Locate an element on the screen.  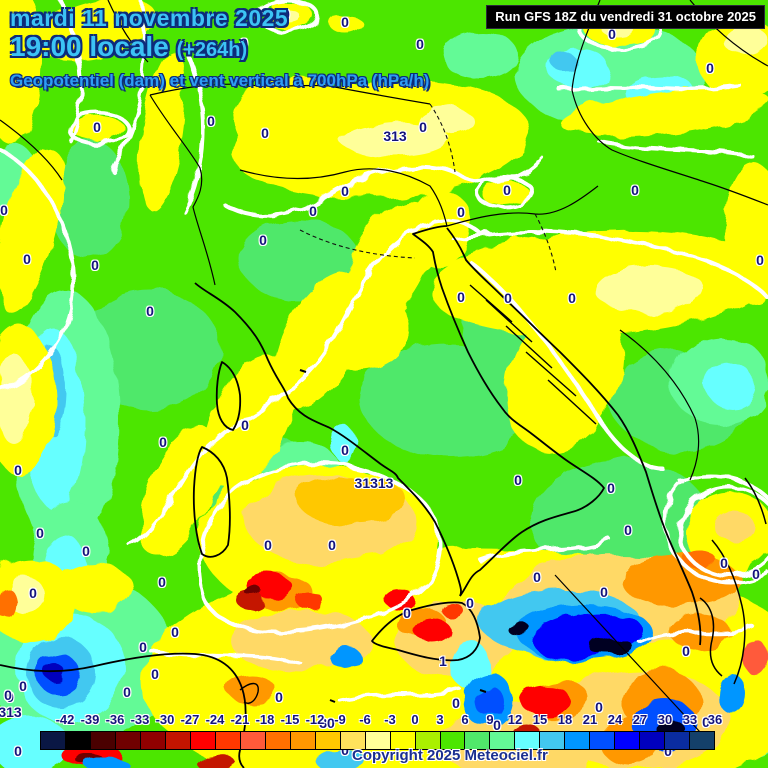
colorbar-tick-label: -21 is located at coordinates (240, 719).